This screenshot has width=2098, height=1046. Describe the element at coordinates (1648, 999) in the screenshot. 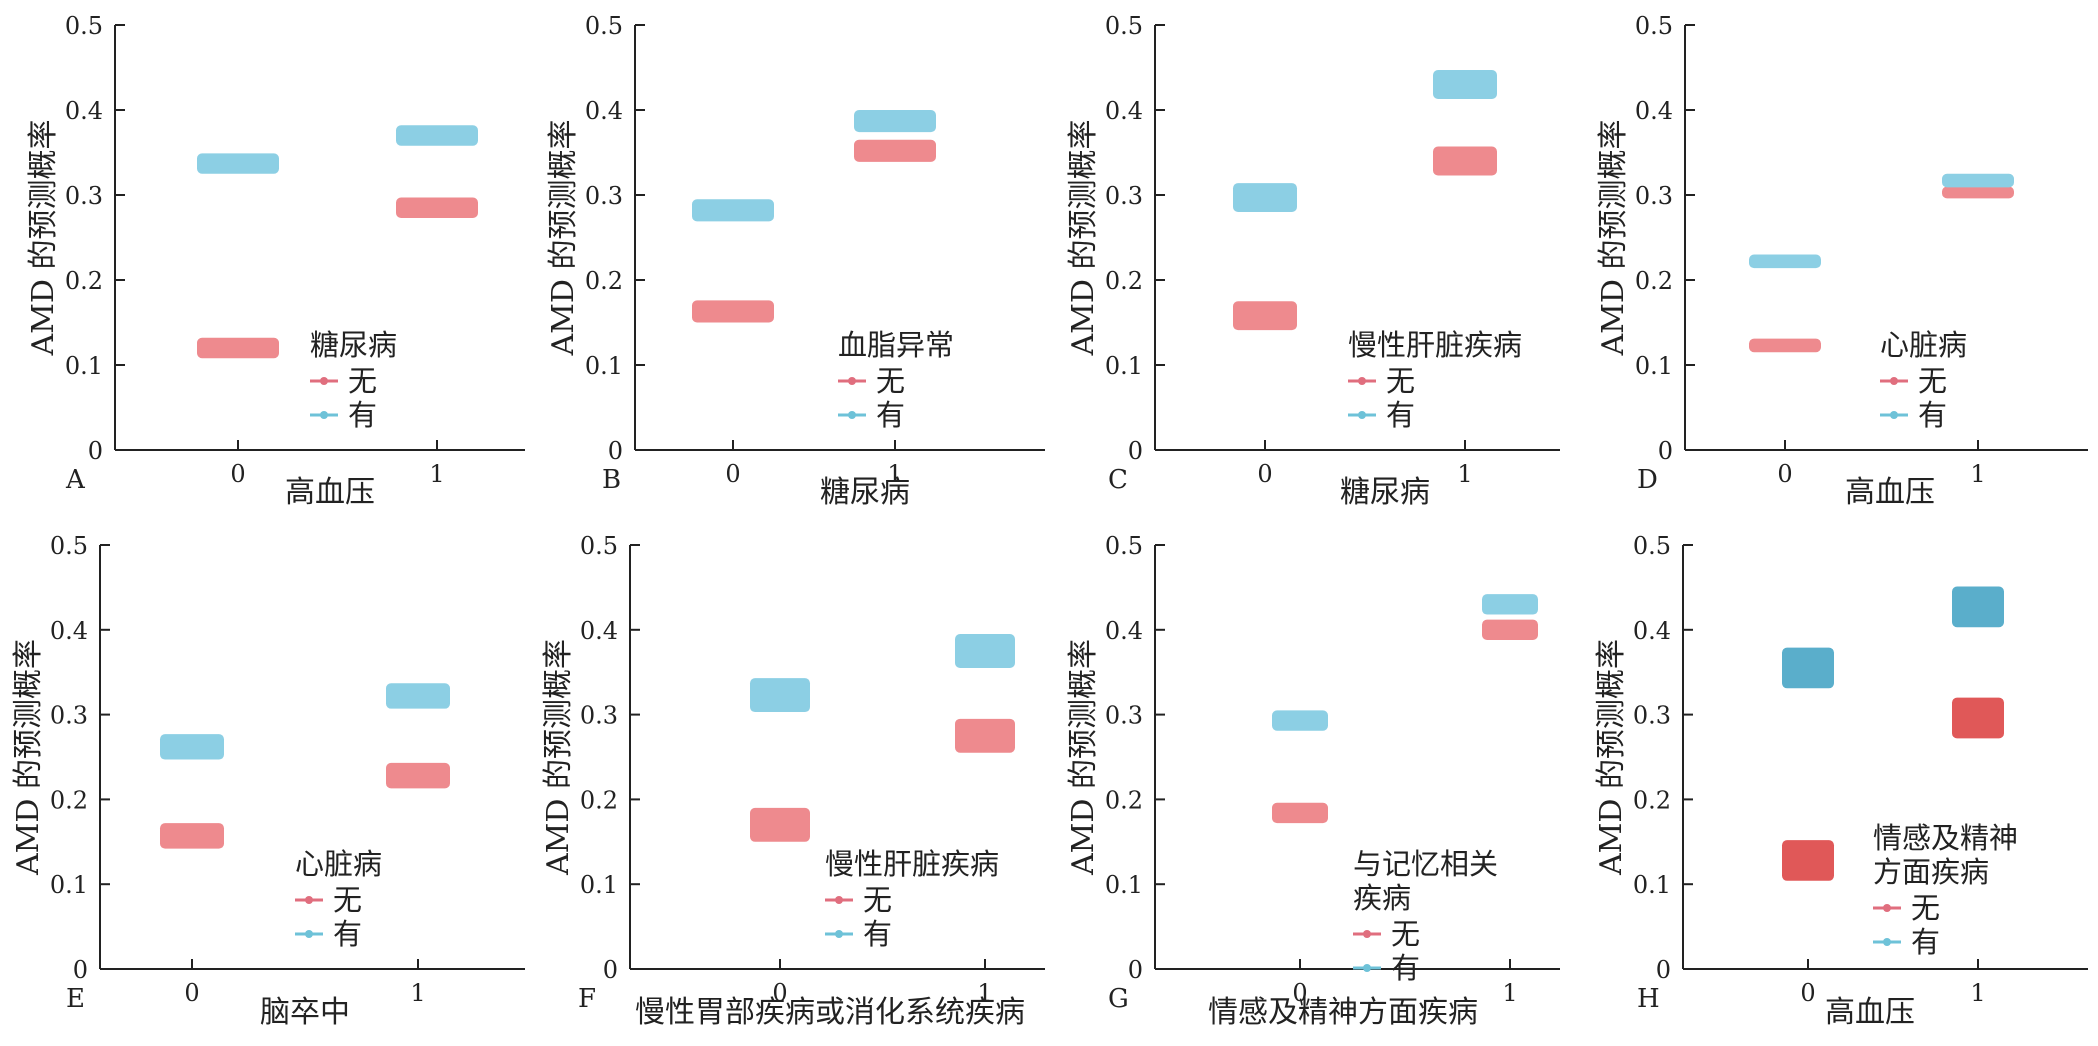

I see `panel-label: H` at that location.